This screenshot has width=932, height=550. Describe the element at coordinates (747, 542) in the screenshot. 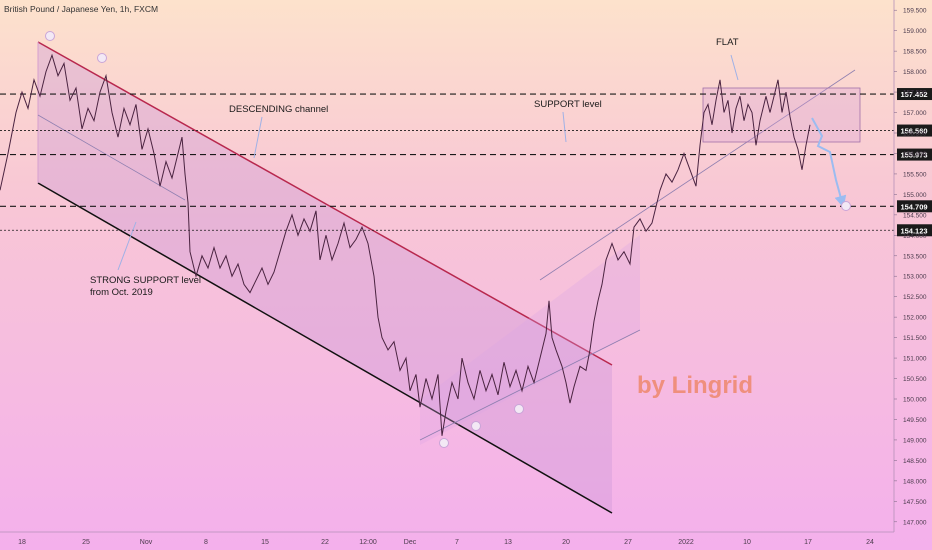

I see `x-tick-label: 10` at that location.